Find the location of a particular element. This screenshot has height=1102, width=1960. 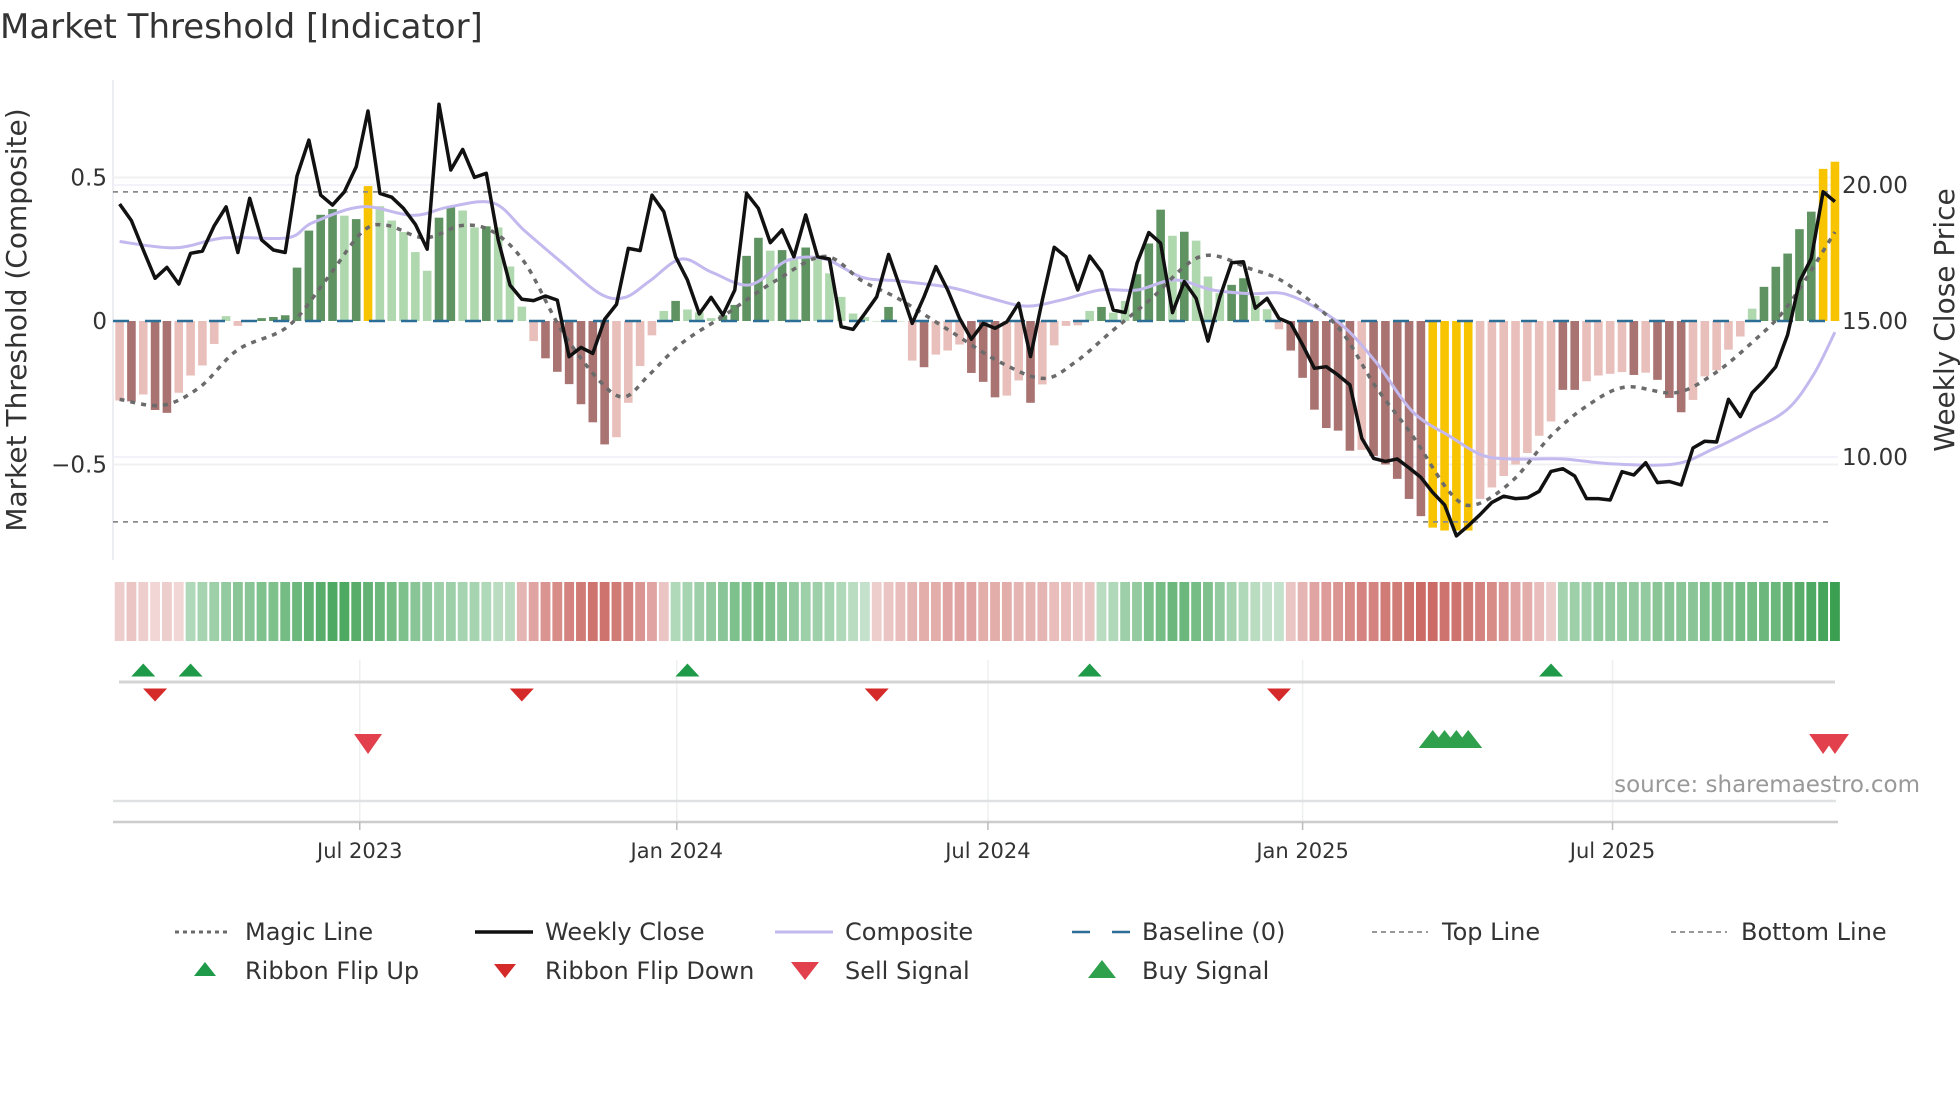

ribbon-flip-up-icon is located at coordinates (205, 969).